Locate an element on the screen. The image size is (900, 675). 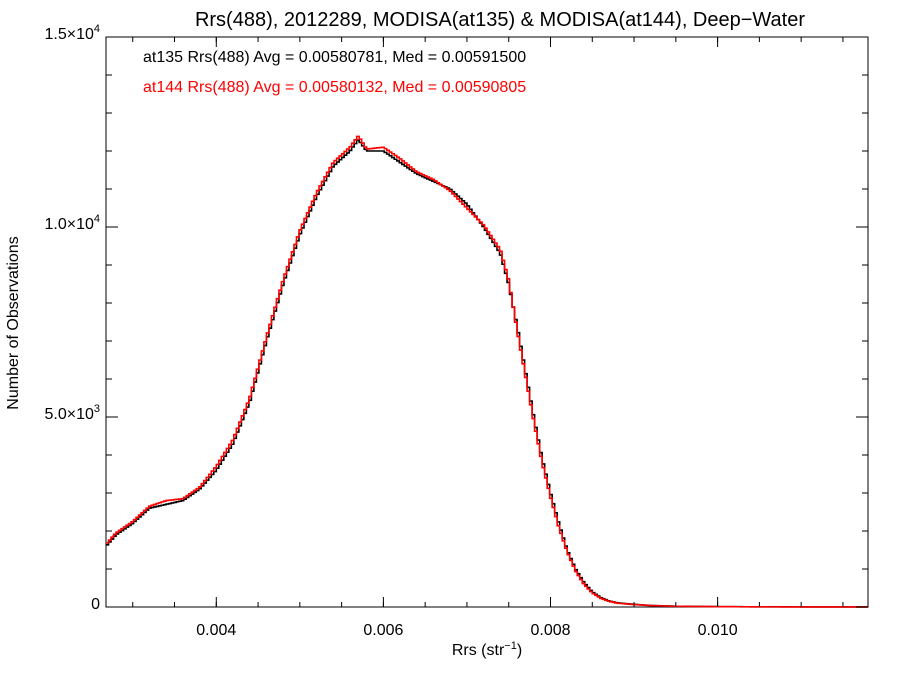
x-axis-label-close: ) is located at coordinates (519, 650).